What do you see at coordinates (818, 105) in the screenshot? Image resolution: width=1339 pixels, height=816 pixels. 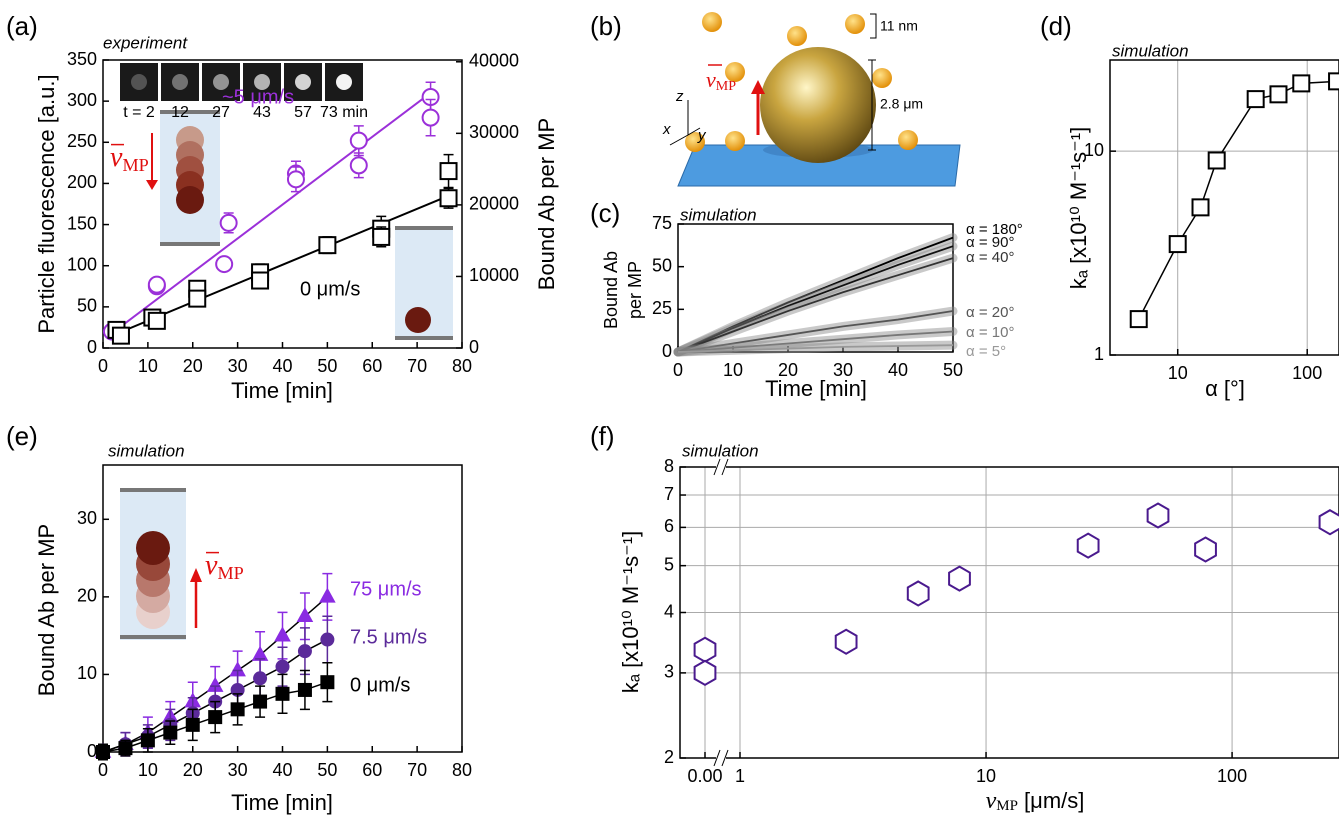 I see `microparticle` at bounding box center [818, 105].